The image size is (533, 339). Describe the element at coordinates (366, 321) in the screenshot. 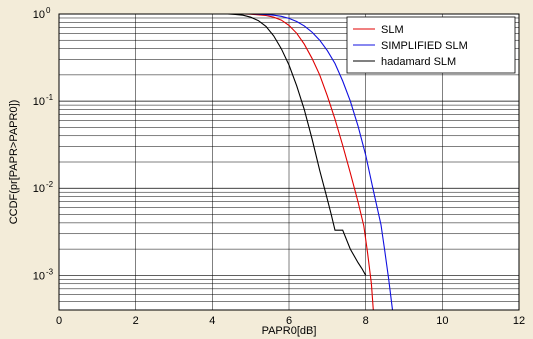

I see `x-tick-label: 8` at that location.